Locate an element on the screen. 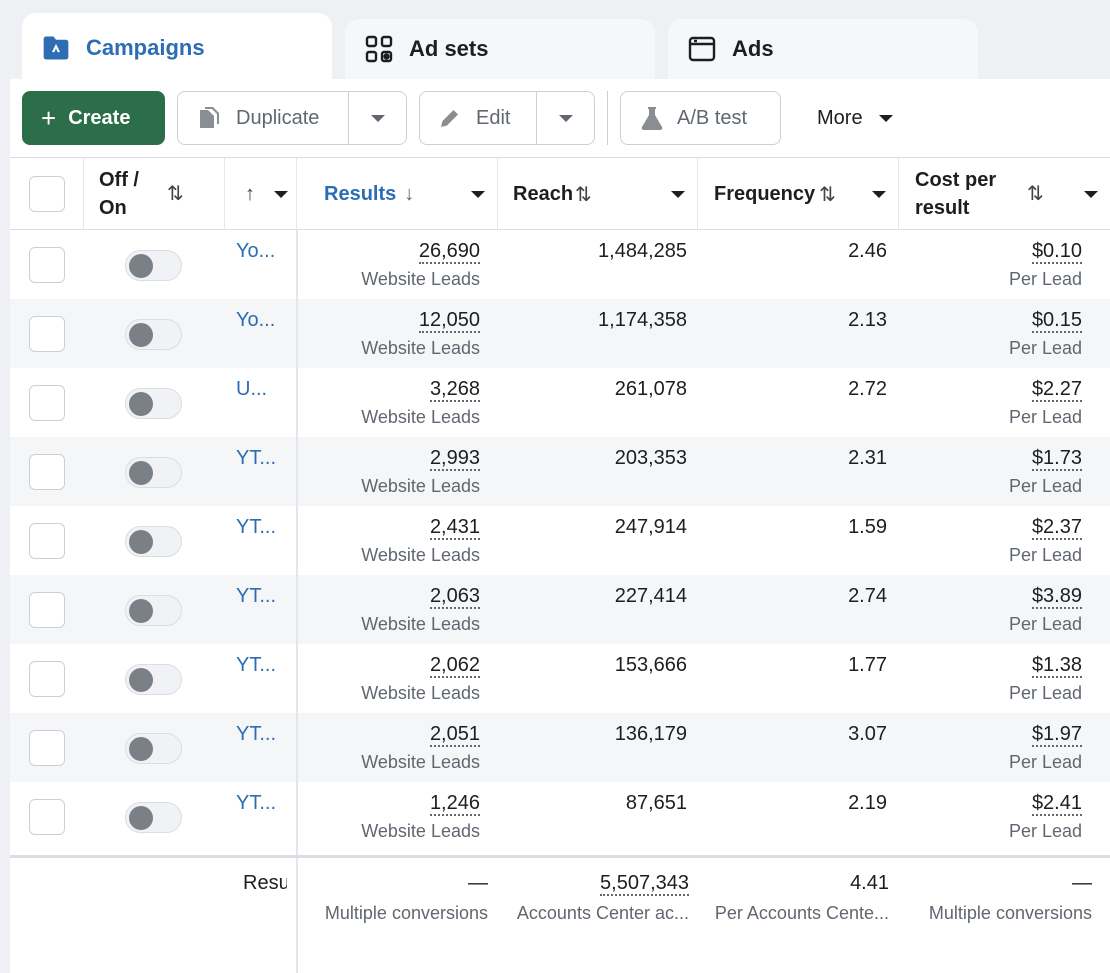 The image size is (1110, 973). more-label: More is located at coordinates (840, 117).